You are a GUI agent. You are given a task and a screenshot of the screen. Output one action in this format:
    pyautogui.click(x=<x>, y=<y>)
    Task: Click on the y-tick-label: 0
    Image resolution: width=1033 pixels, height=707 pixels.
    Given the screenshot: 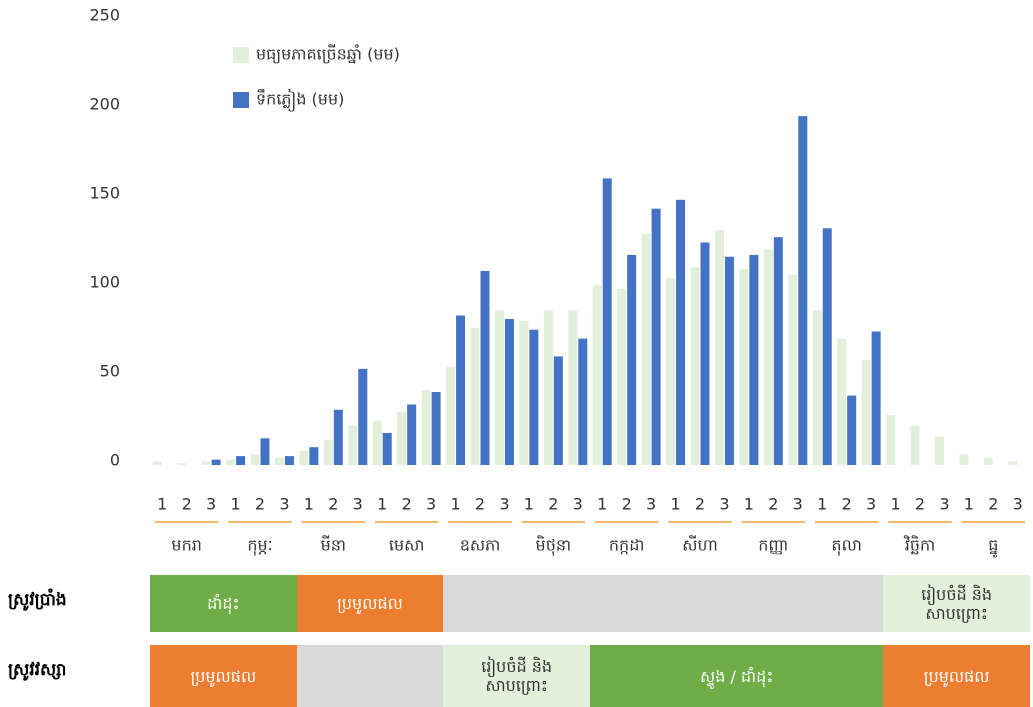 What is the action you would take?
    pyautogui.click(x=115, y=460)
    